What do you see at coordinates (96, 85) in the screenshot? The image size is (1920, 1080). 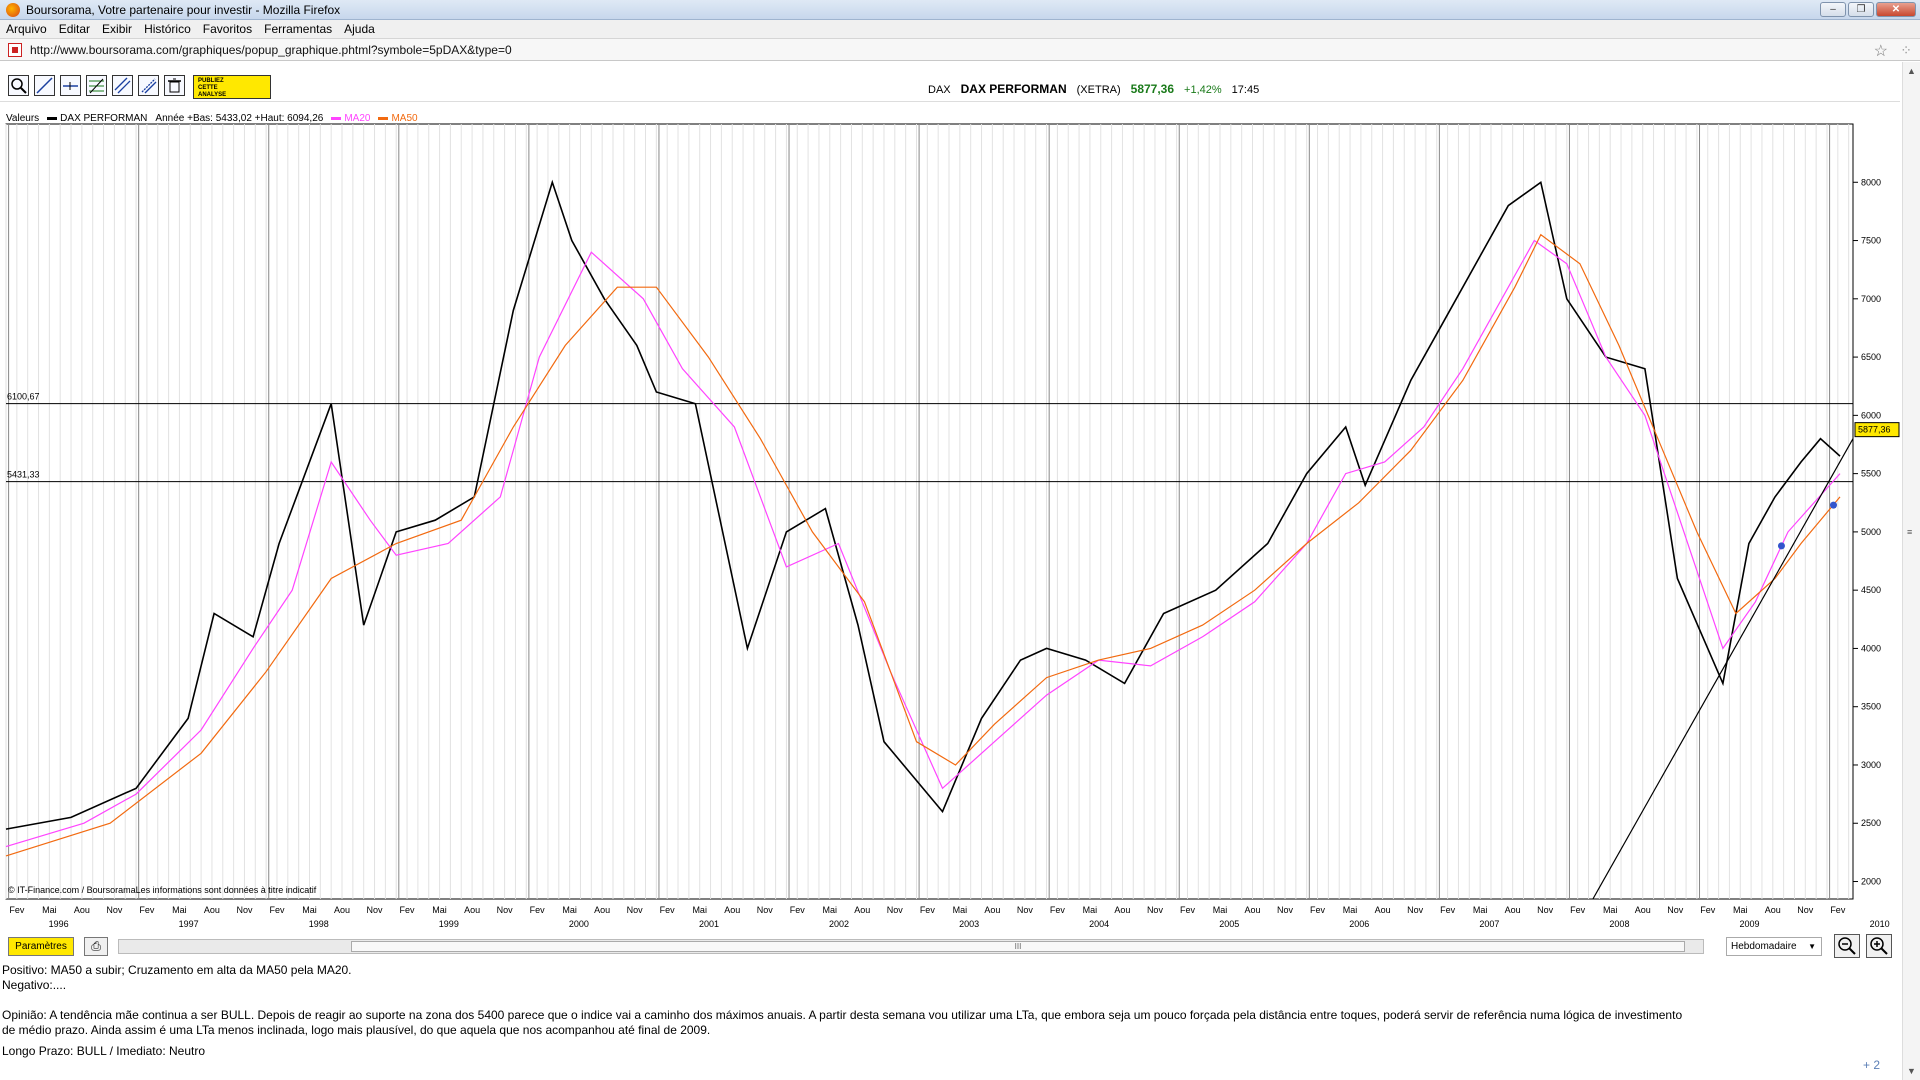 I see `fibonacci-icon` at bounding box center [96, 85].